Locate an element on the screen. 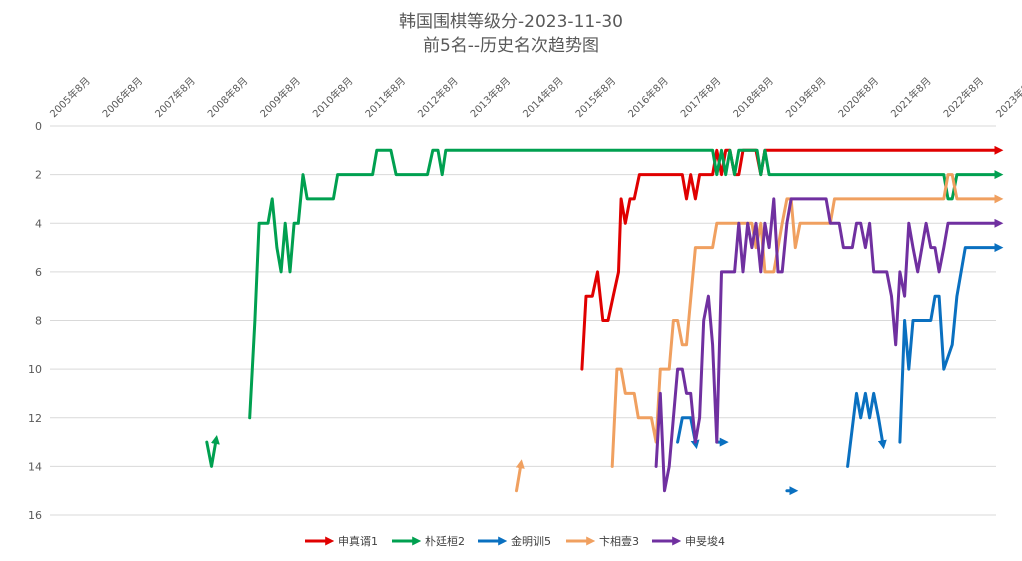 This screenshot has height=561, width=1022. x-tick-label: 2011年8月 is located at coordinates (385, 97).